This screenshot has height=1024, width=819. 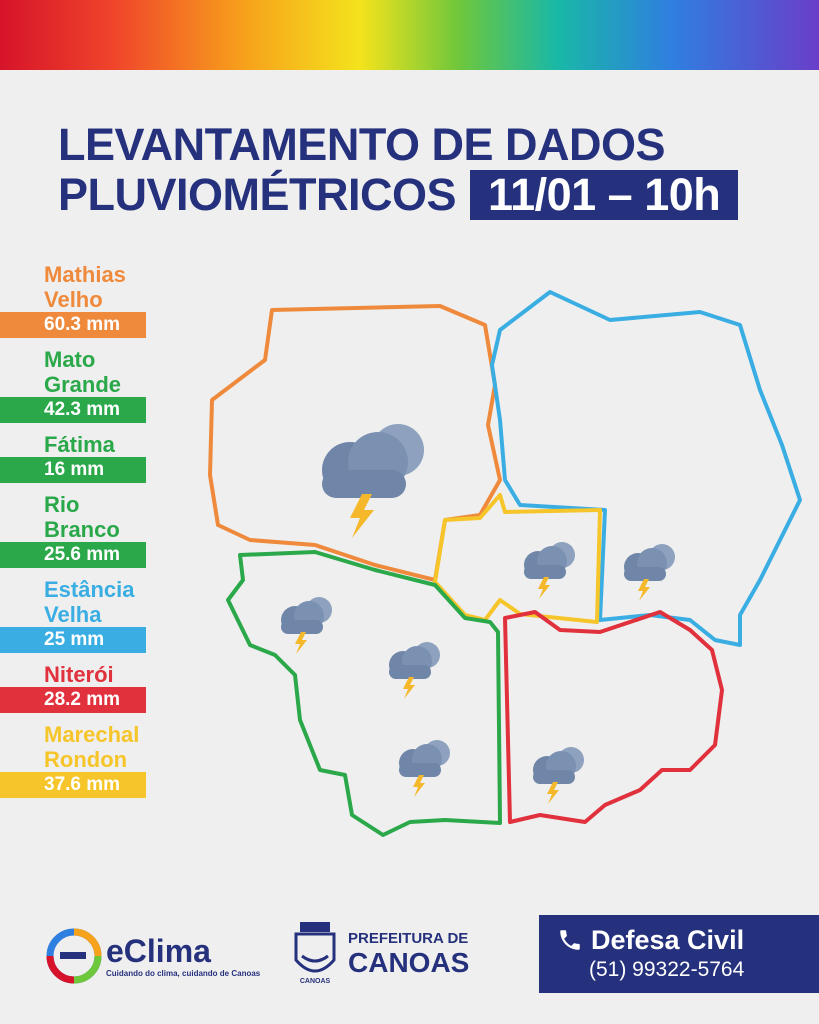 I want to click on region-niteroi, so click(x=613, y=717).